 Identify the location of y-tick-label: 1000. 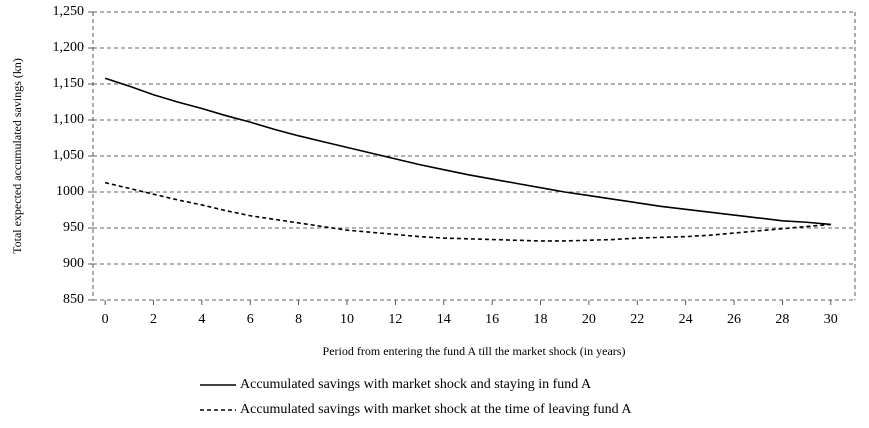
(70, 191).